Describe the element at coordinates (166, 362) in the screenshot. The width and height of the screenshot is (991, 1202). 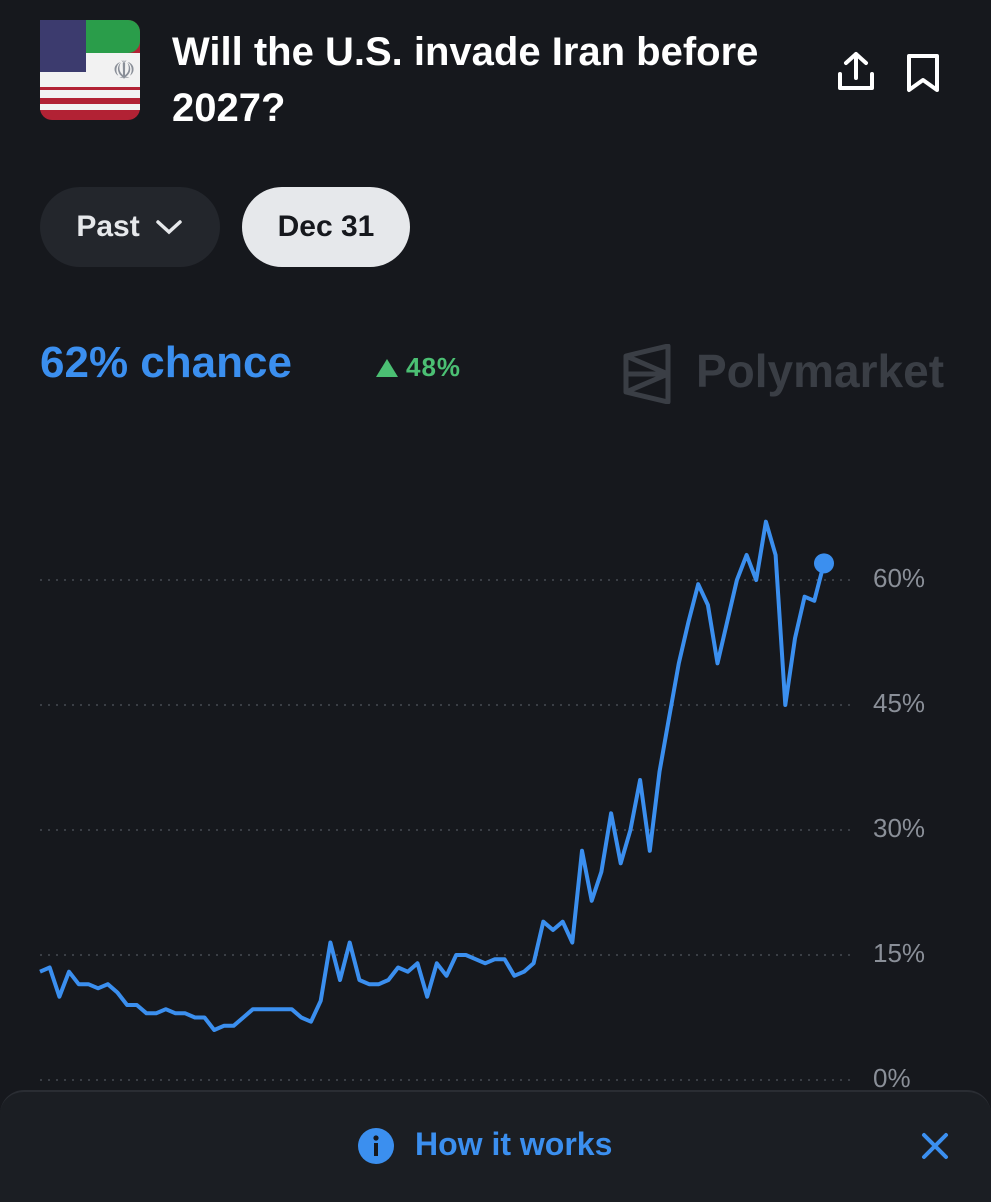
I see `chance-text: 62% chance` at that location.